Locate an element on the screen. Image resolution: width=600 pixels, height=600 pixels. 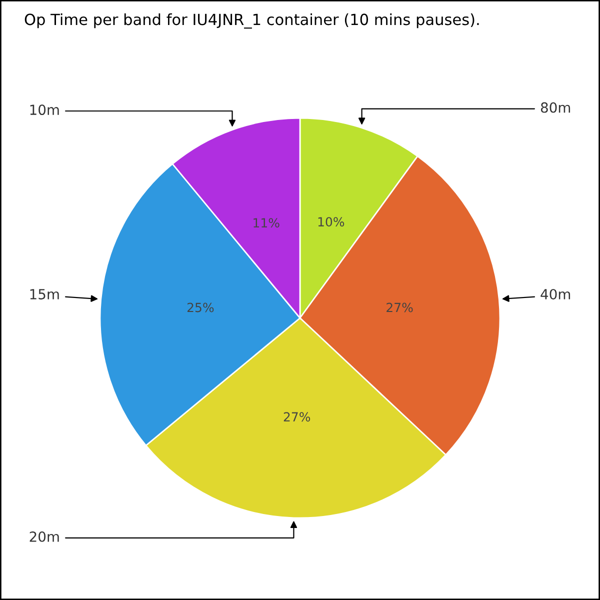
slice-label: 20m is located at coordinates (44, 536).